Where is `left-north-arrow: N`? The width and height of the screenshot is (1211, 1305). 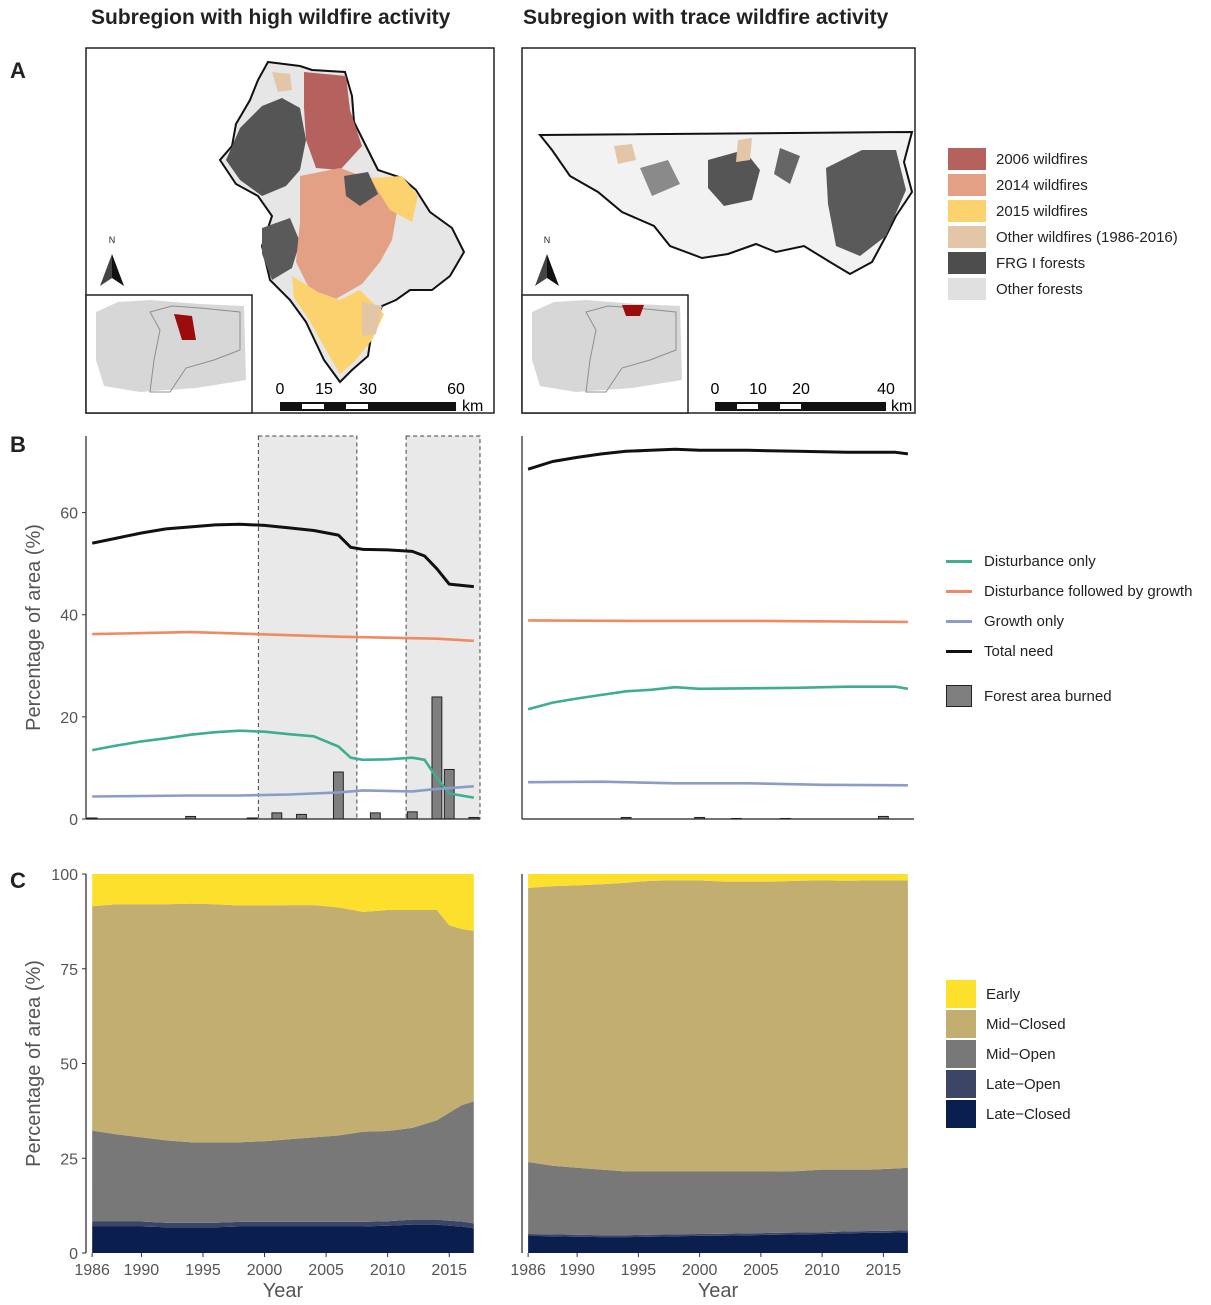 left-north-arrow: N is located at coordinates (112, 260).